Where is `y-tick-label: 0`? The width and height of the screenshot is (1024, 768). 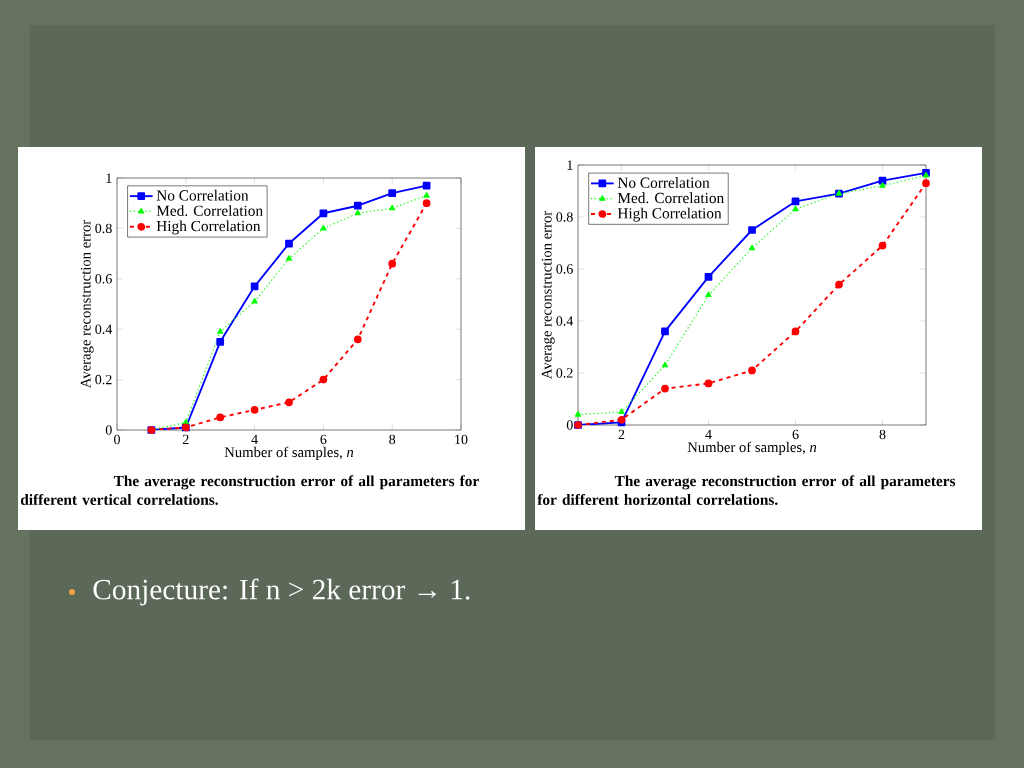
y-tick-label: 0 is located at coordinates (569, 425).